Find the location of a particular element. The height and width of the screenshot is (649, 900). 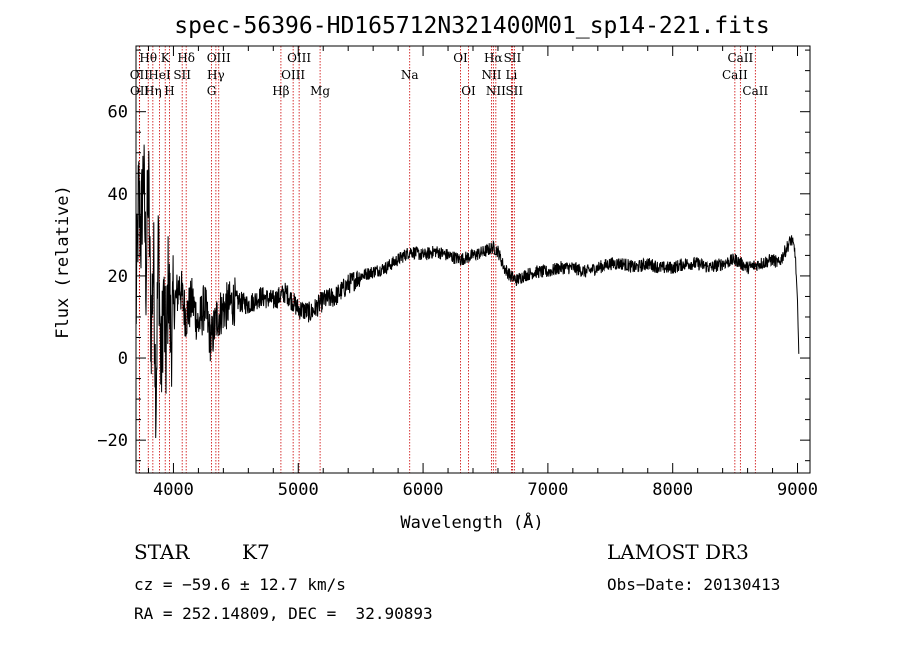

x-tick-label: 5000 is located at coordinates (298, 490).